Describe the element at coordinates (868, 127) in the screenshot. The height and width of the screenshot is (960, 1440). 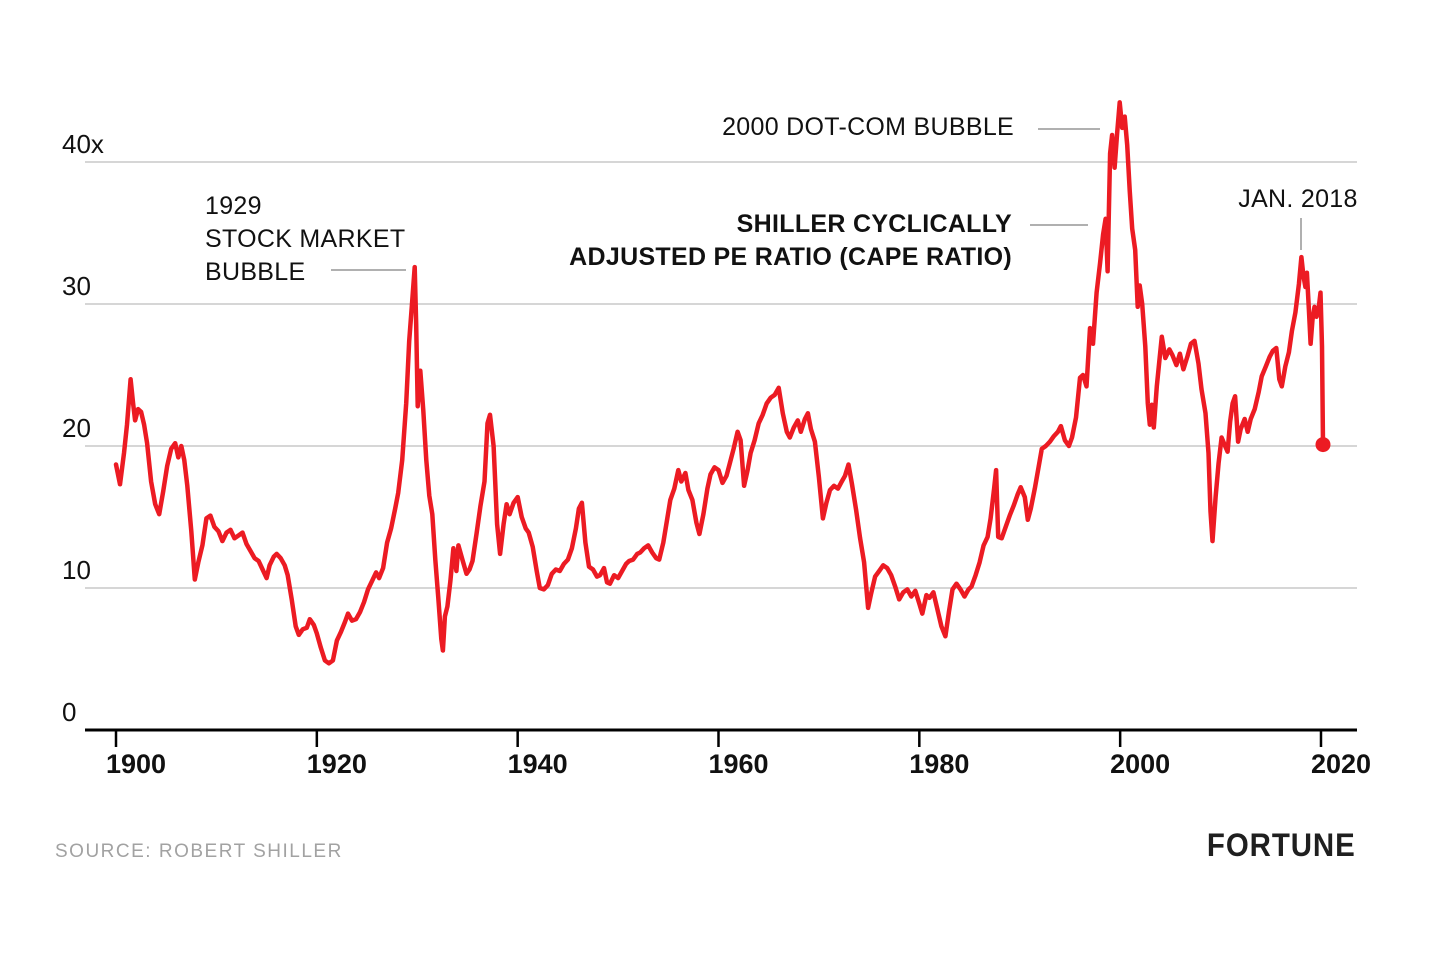
I see `annotation-dotcom-bubble: 2000 DOT-COM BUBBLE` at that location.